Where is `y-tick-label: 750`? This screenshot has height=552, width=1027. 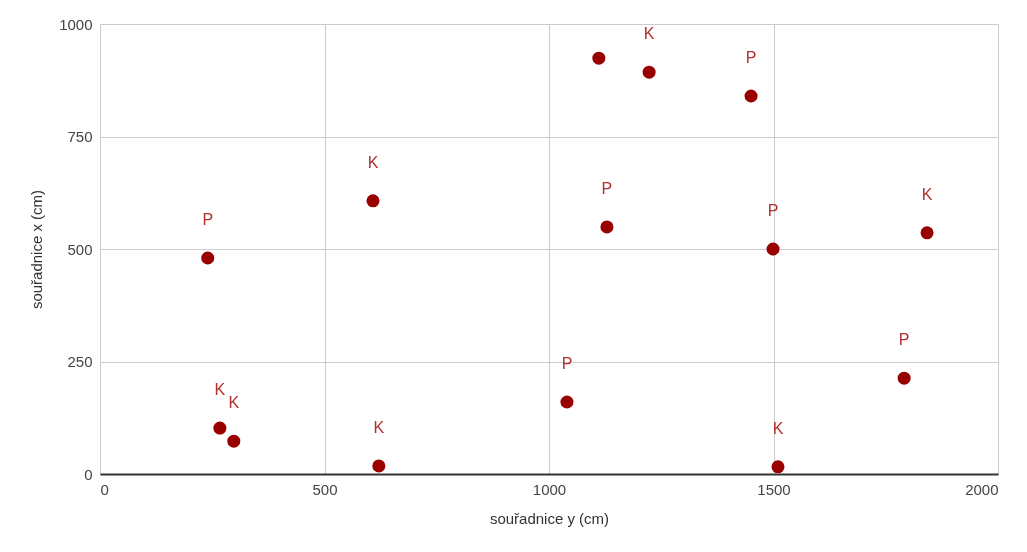
y-tick-label: 750 is located at coordinates (80, 136).